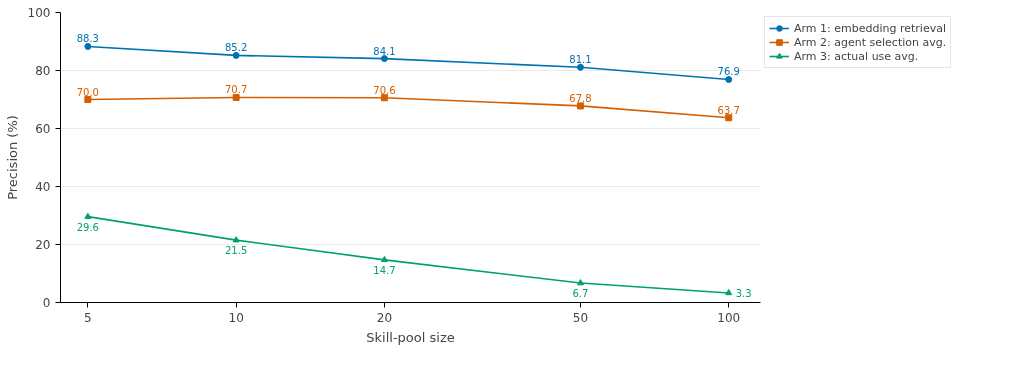 This screenshot has height=372, width=1024. I want to click on data-label: 70.0, so click(87, 92).